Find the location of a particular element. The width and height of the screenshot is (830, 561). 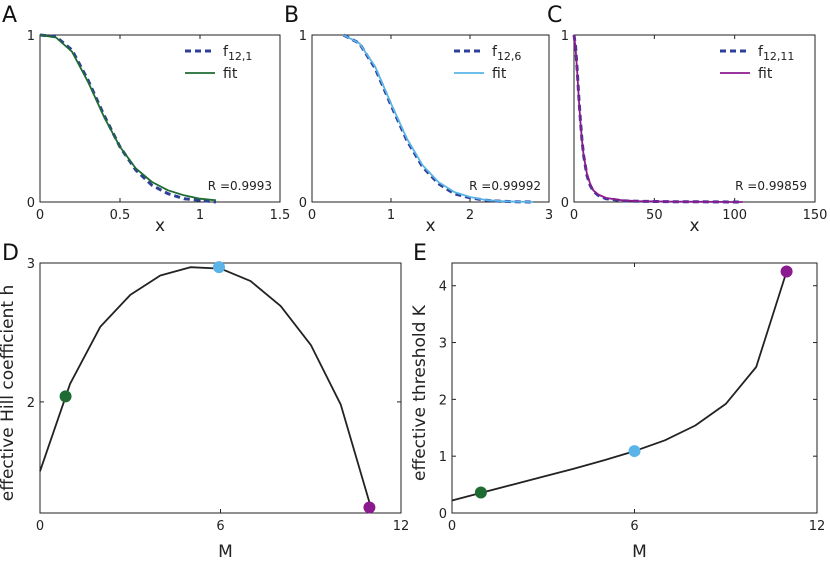

x-tick-label-e: 12 is located at coordinates (817, 526).